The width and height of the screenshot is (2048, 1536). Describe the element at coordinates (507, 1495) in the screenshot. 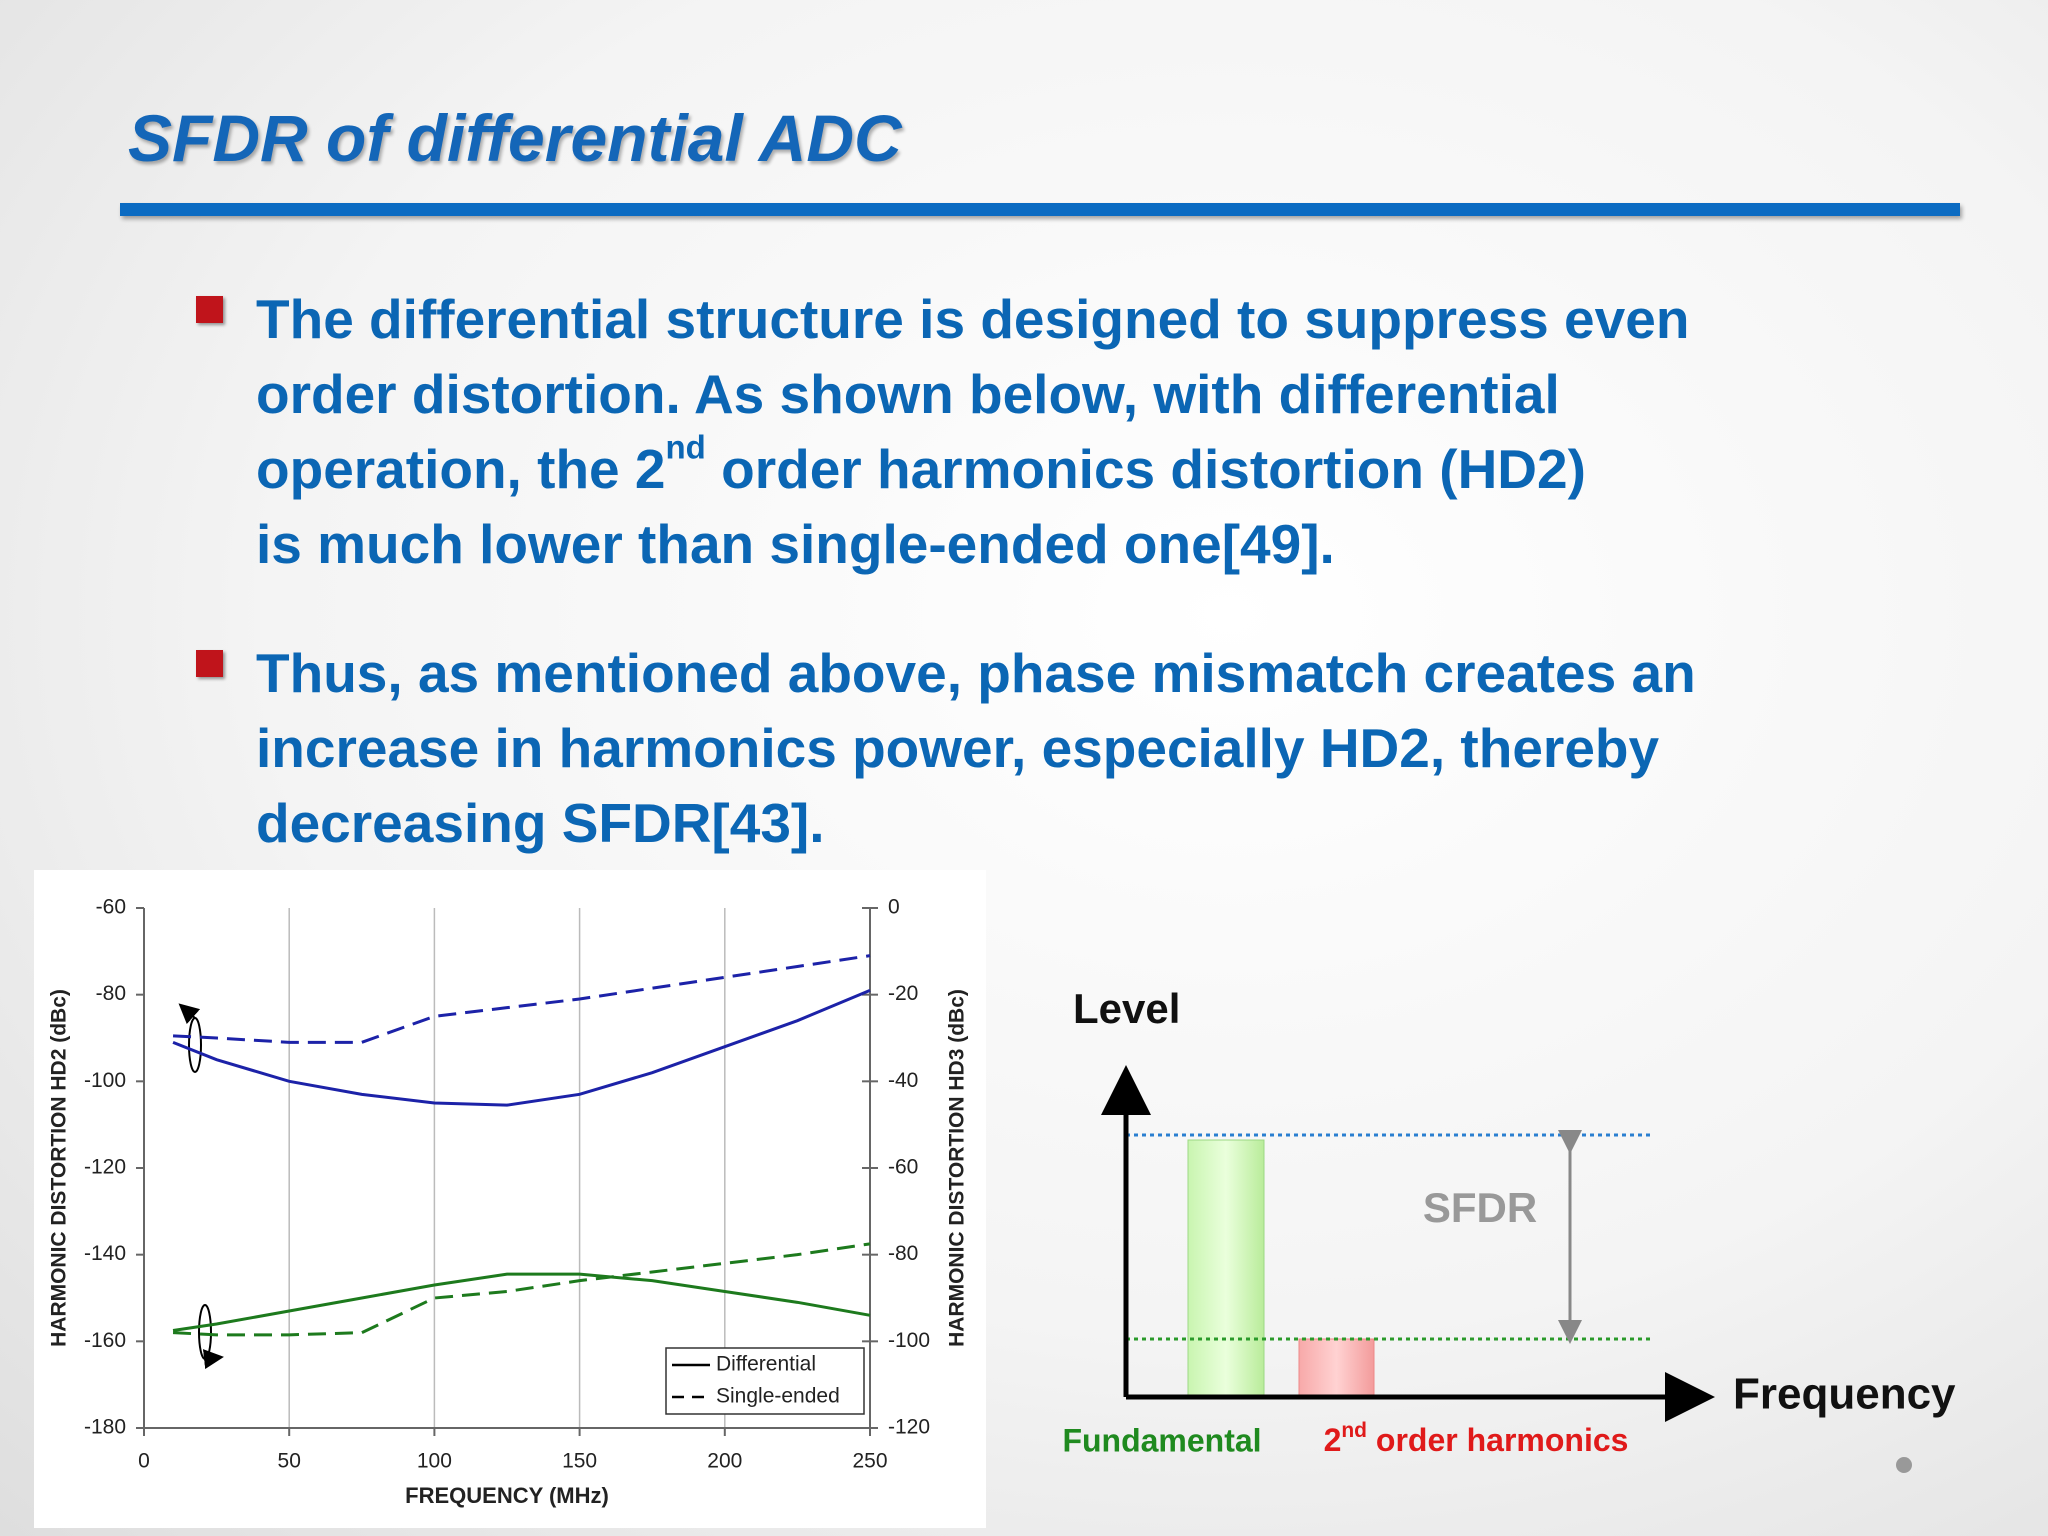

I see `x-axis-title: FREQUENCY (MHz)` at that location.